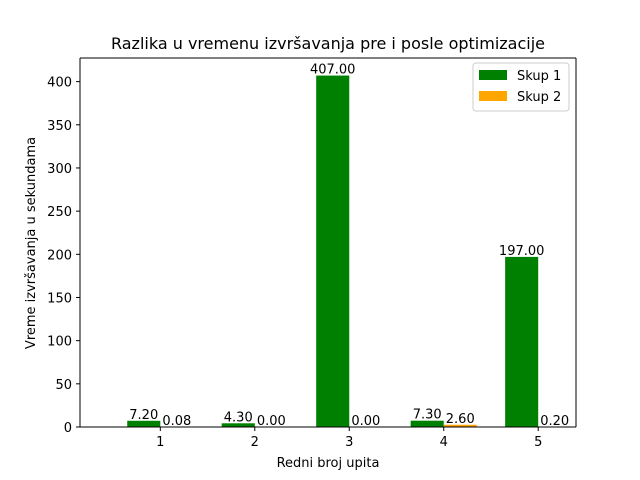 Image resolution: width=640 pixels, height=480 pixels. What do you see at coordinates (59, 83) in the screenshot?
I see `y-tick-label-400: 400` at bounding box center [59, 83].